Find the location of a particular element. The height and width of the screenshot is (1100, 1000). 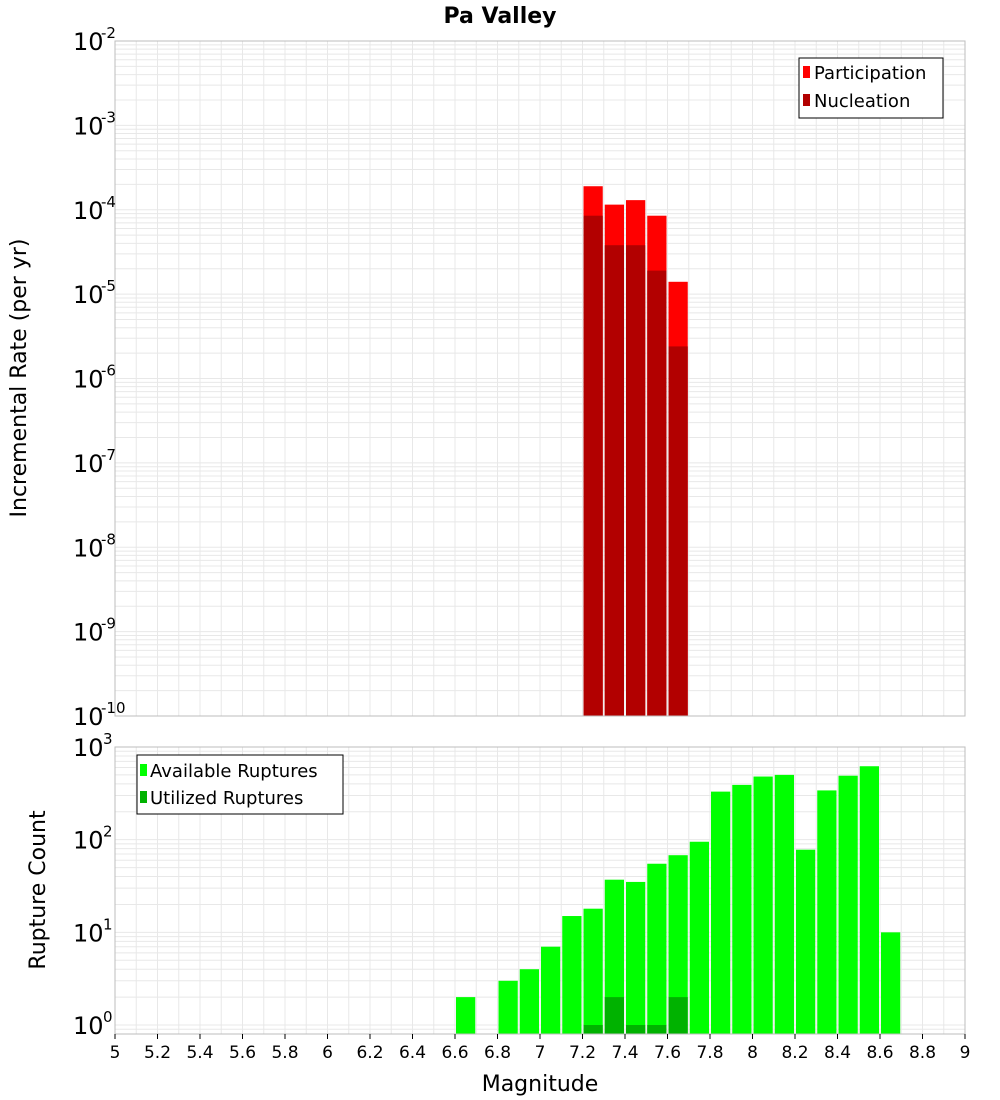

legend-label-available: Available Ruptures is located at coordinates (234, 771).